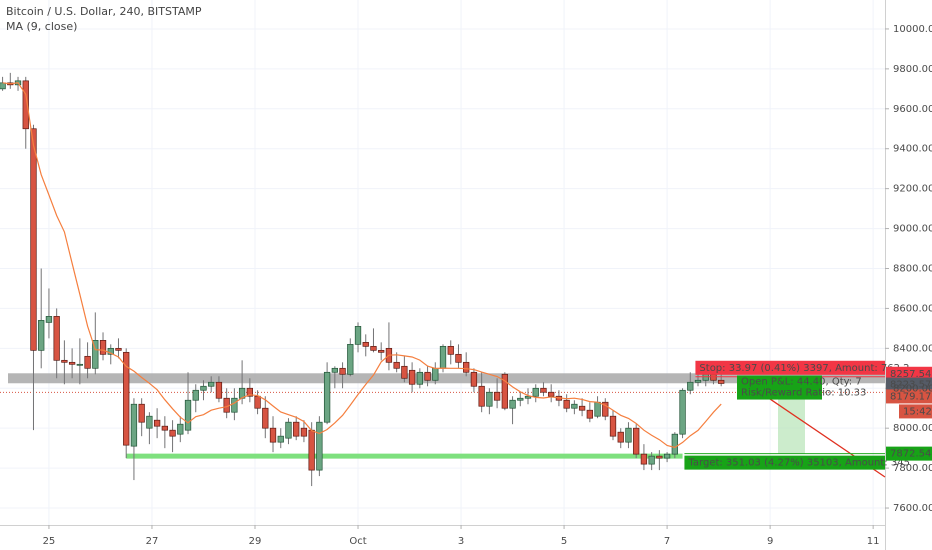 This screenshot has width=932, height=550. I want to click on x-tick-label: Oct, so click(357, 541).